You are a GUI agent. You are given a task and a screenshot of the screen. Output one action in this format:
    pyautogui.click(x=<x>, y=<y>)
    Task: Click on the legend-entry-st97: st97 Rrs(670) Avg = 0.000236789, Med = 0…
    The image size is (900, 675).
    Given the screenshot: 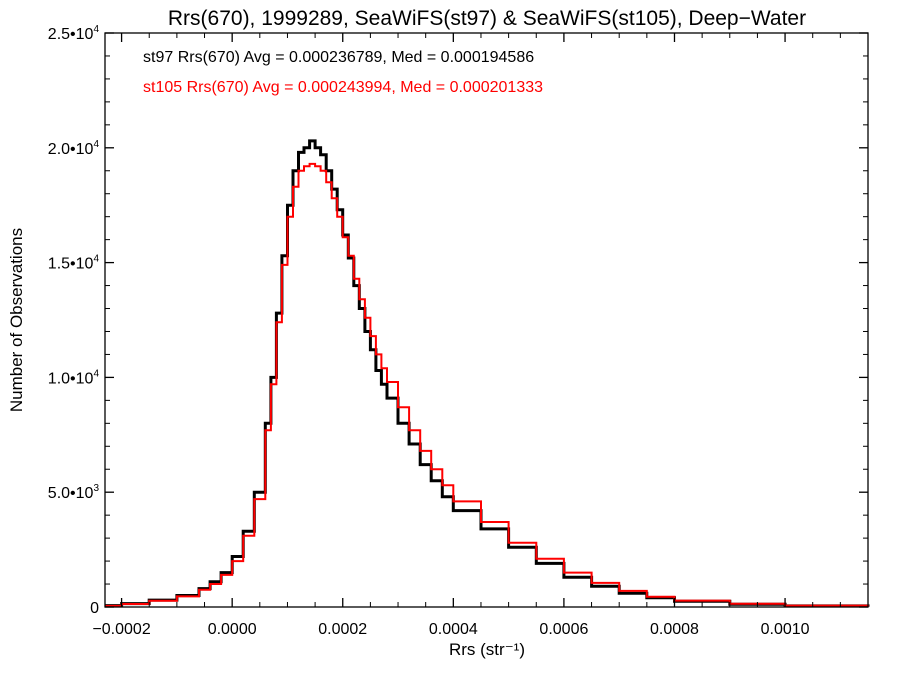 What is the action you would take?
    pyautogui.click(x=338, y=57)
    